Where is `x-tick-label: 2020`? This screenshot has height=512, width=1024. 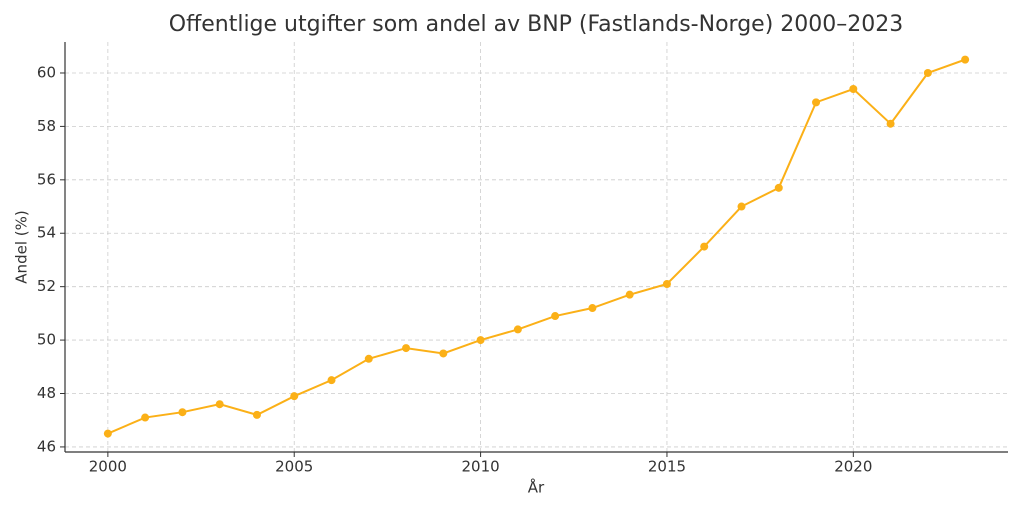 x-tick-label: 2020 is located at coordinates (853, 467).